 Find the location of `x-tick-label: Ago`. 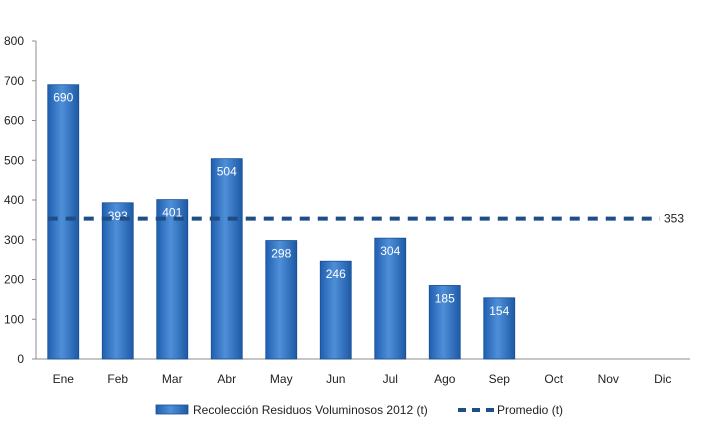

x-tick-label: Ago is located at coordinates (445, 379).